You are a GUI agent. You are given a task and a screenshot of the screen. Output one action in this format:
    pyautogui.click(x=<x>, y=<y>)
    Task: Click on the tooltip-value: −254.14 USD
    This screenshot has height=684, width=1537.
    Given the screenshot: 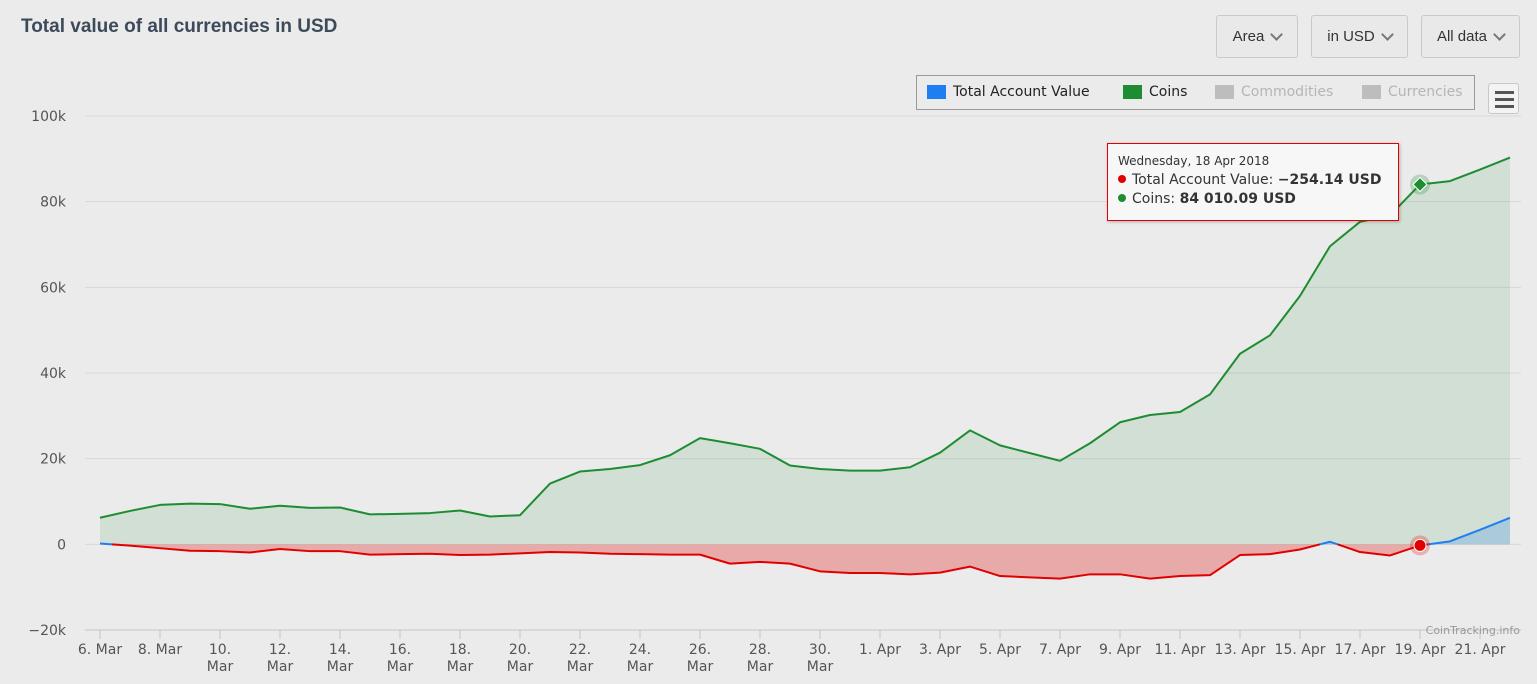 What is the action you would take?
    pyautogui.click(x=1329, y=180)
    